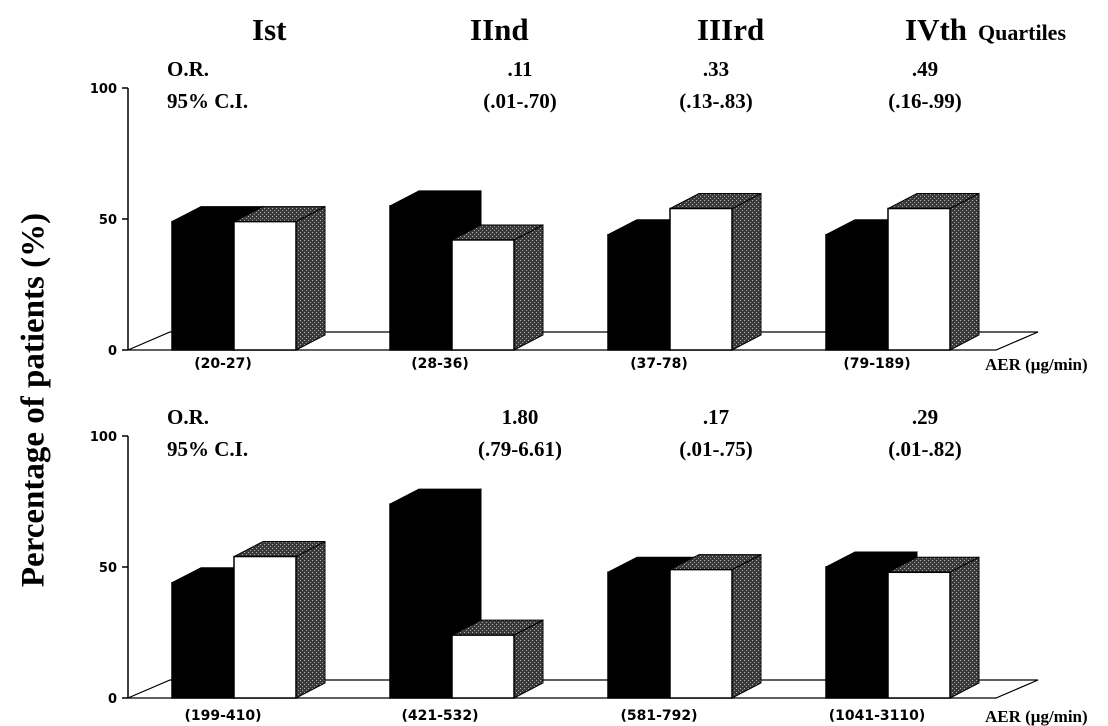  What do you see at coordinates (440, 364) in the screenshot?
I see `category-label: (28-36)` at bounding box center [440, 364].